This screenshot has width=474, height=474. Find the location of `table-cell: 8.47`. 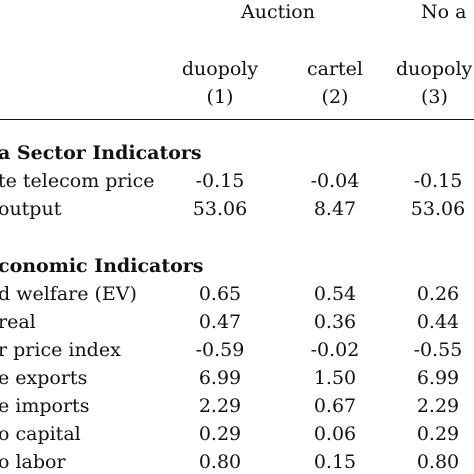

table-cell: 8.47 is located at coordinates (335, 209).